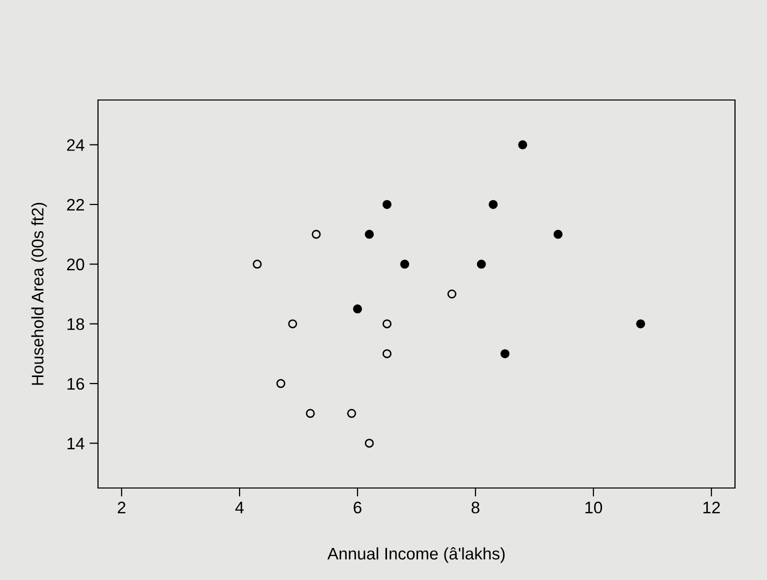 Image resolution: width=767 pixels, height=580 pixels. I want to click on x-tick-label: 8, so click(476, 508).